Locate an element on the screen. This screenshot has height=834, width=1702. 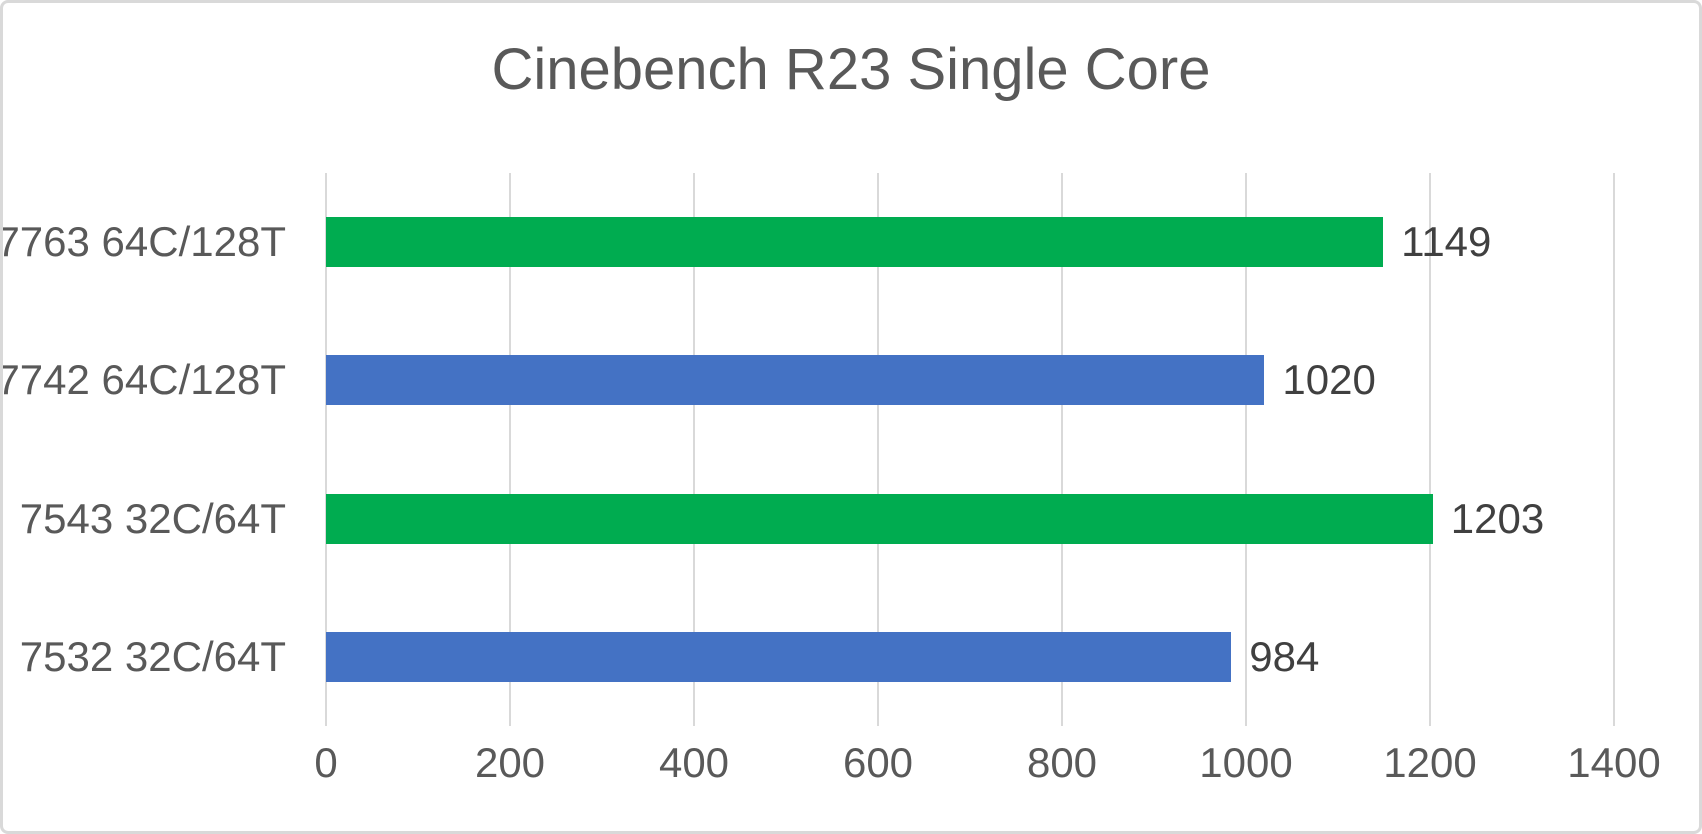
chart-title: Cinebench R23 Single Core is located at coordinates (851, 69).